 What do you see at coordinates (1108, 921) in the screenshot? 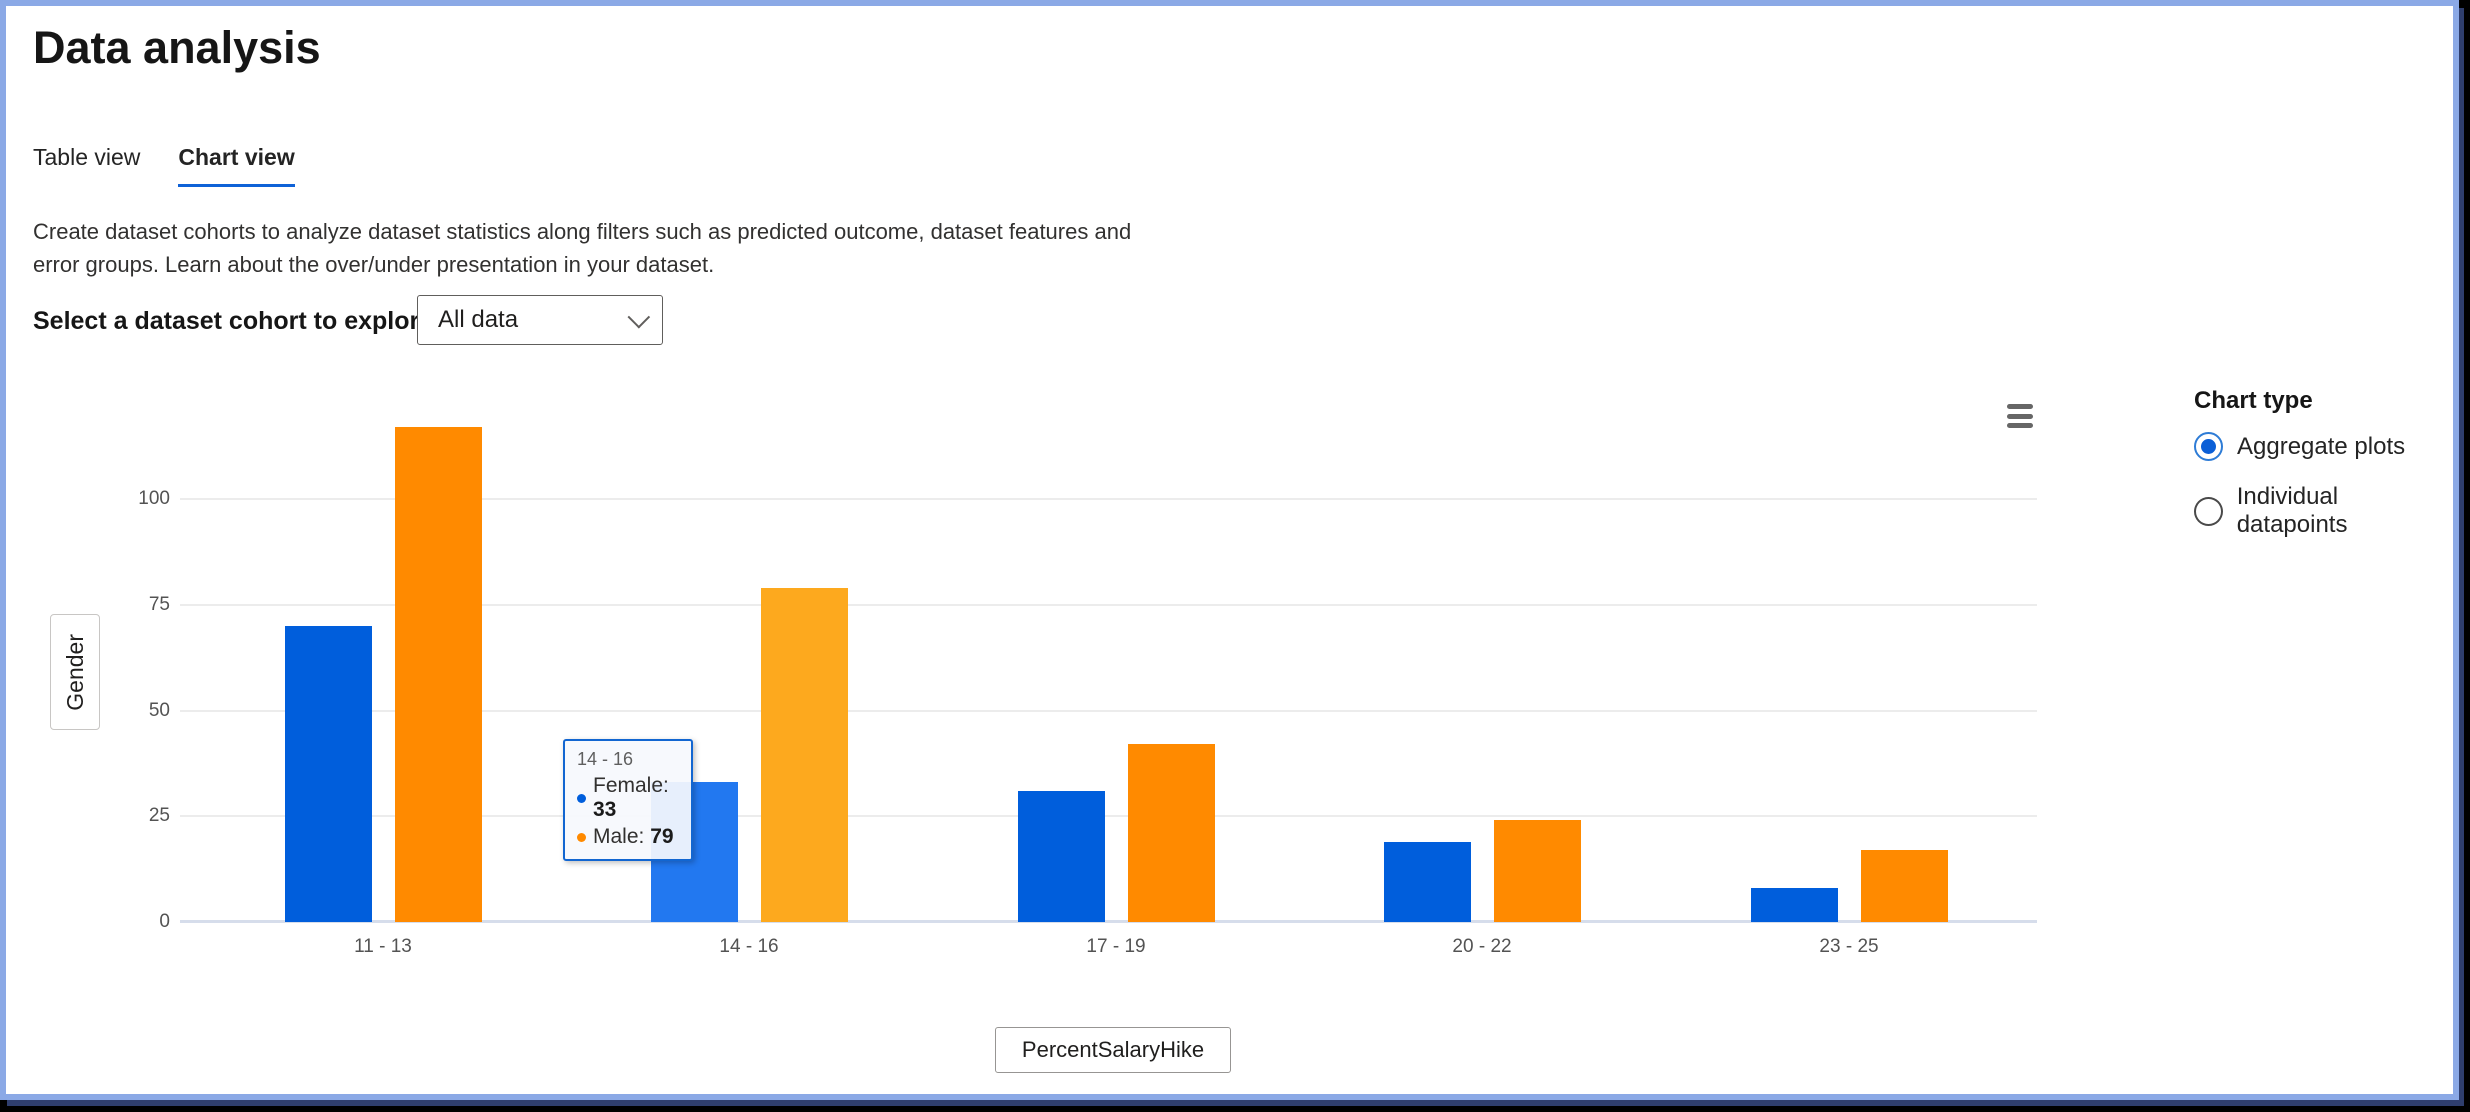
I see `x-axis-line` at bounding box center [1108, 921].